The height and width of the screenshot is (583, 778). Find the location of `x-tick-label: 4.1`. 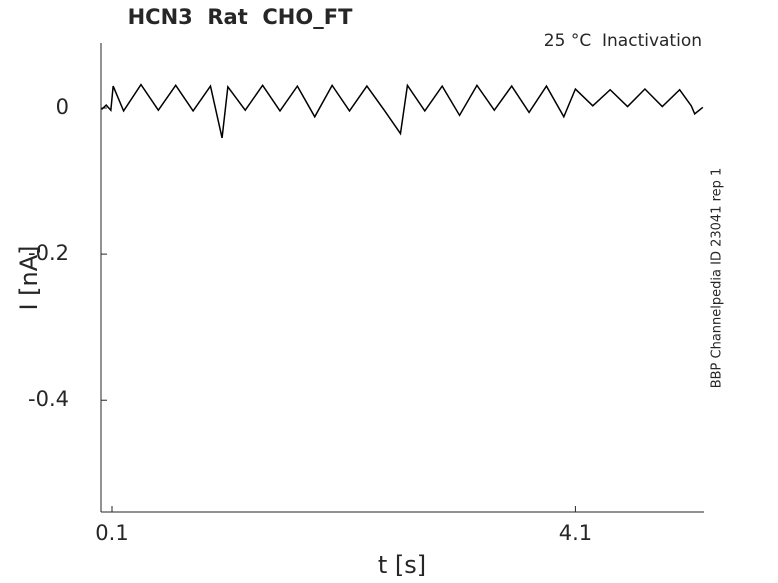

x-tick-label: 4.1 is located at coordinates (575, 533).